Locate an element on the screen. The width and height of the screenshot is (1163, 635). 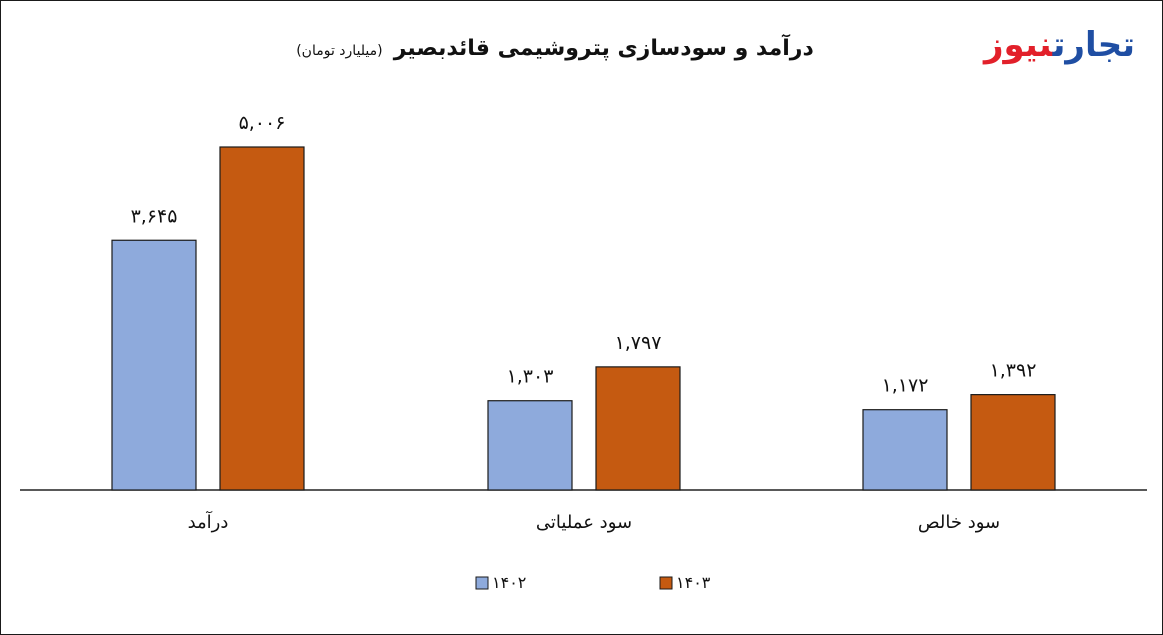
data-label-0-1: ۵,۰۰۶ is located at coordinates (262, 123).